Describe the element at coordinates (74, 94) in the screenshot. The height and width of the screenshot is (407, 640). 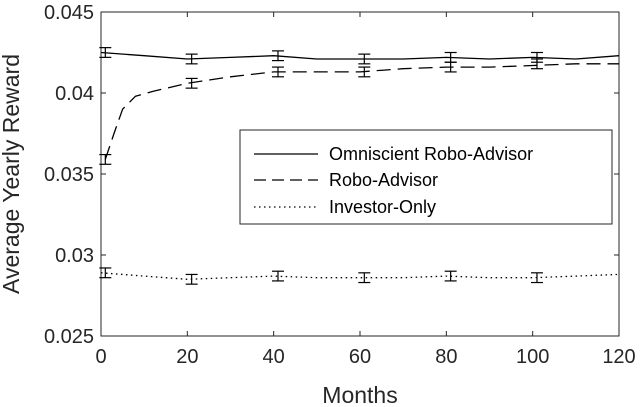
I see `y-tick-label: 0.04` at that location.